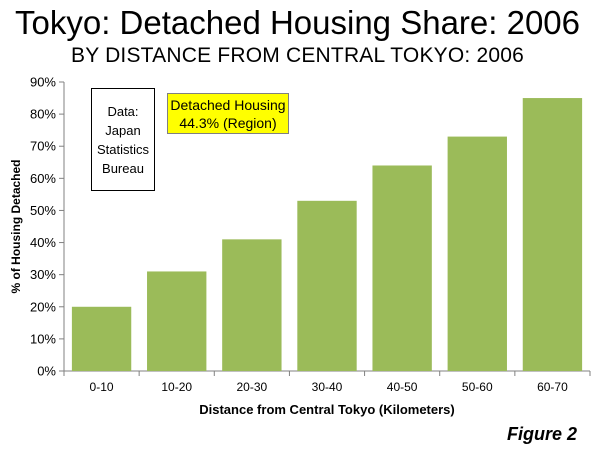 The width and height of the screenshot is (595, 450). I want to click on y-tick-label: 10%, so click(43, 338).